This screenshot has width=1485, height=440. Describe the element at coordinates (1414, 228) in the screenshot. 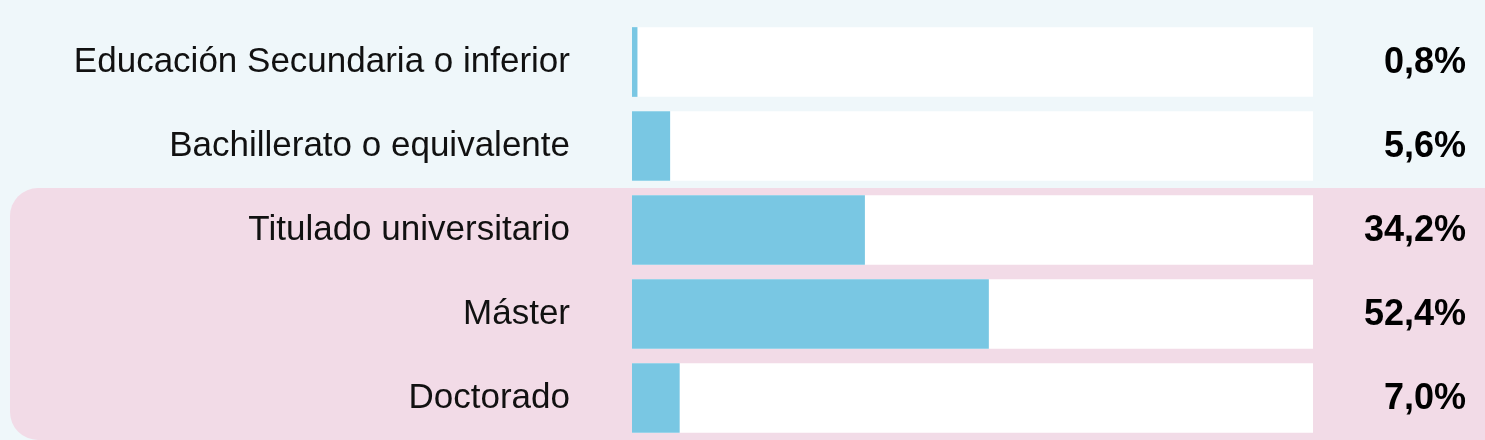

I see `data-label: 34,2%` at that location.